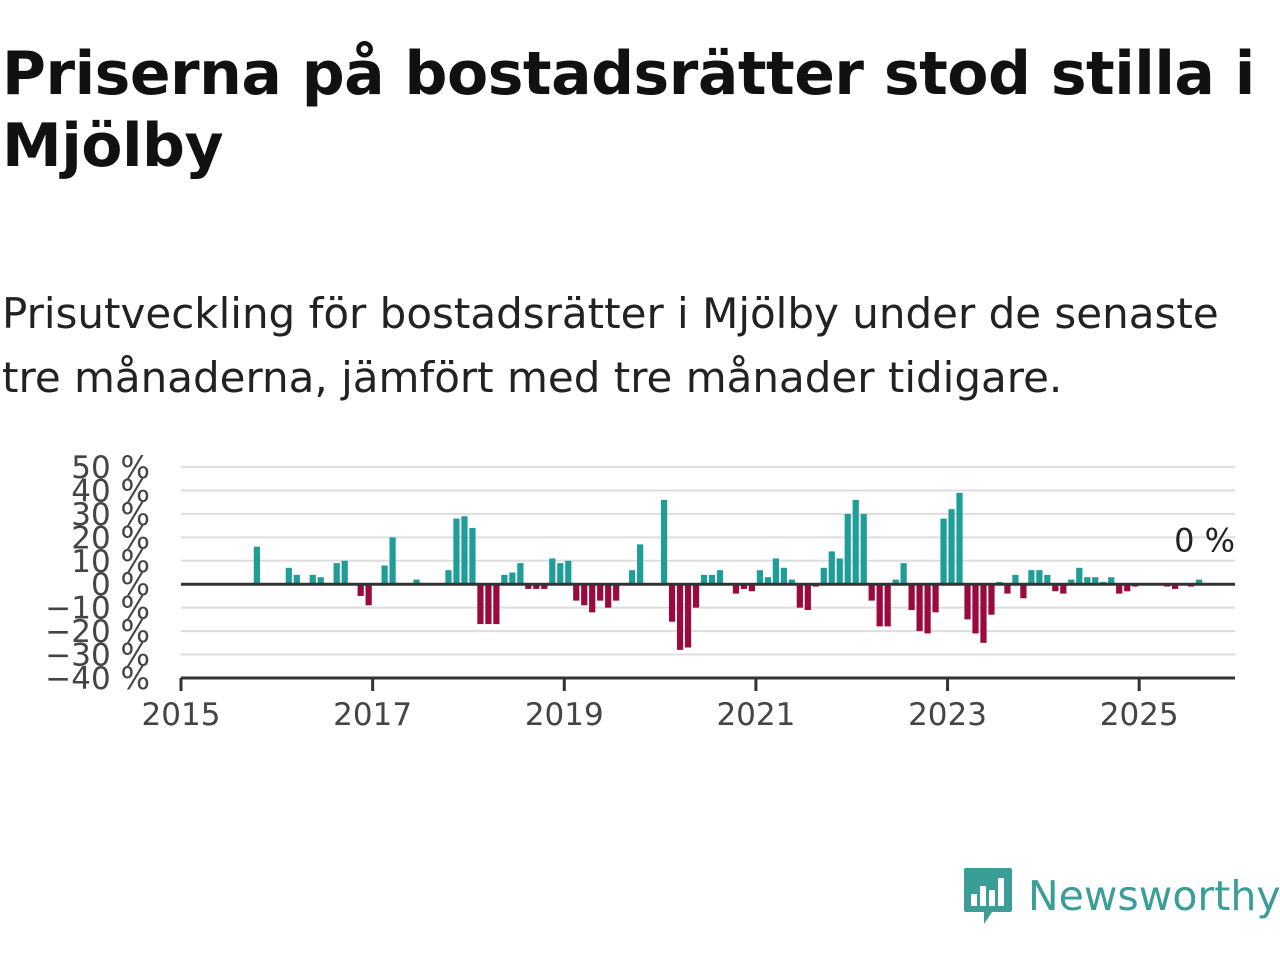  Describe the element at coordinates (181, 715) in the screenshot. I see `x-tick-label: 2015` at that location.